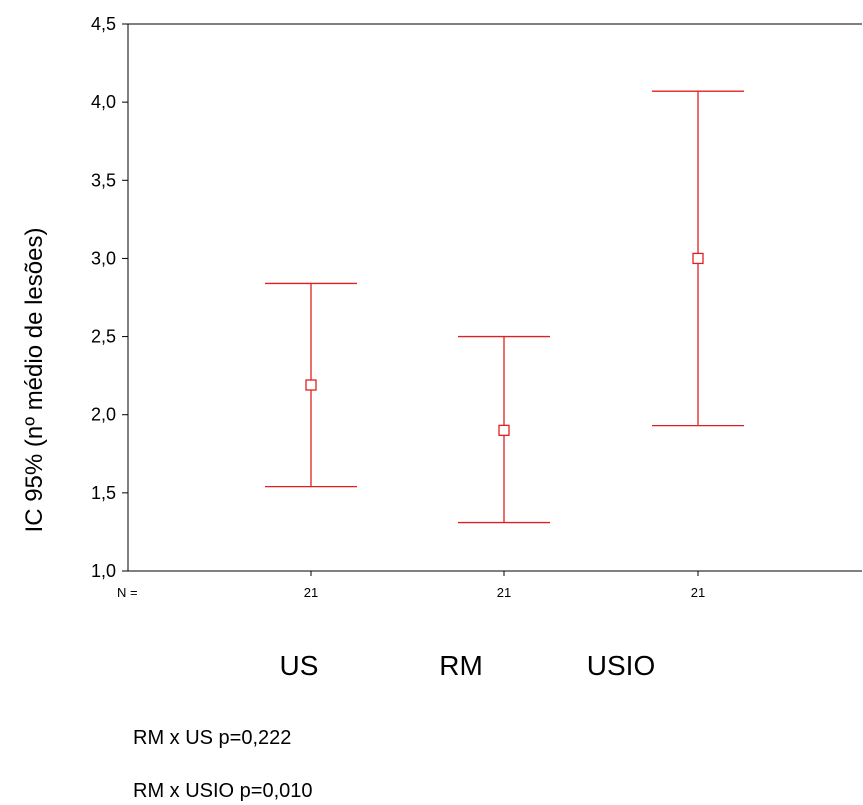 The image size is (863, 805). Describe the element at coordinates (103, 258) in the screenshot. I see `y-tick-label: 3,0` at that location.